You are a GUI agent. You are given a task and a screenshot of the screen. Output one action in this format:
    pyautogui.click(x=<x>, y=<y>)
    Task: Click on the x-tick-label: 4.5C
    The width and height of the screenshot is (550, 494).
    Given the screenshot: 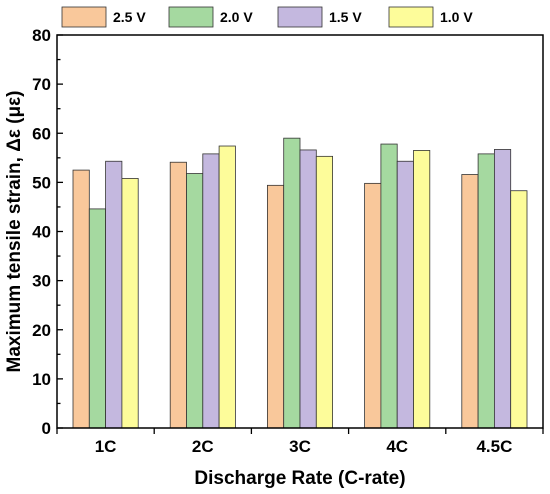 What is the action you would take?
    pyautogui.click(x=494, y=446)
    